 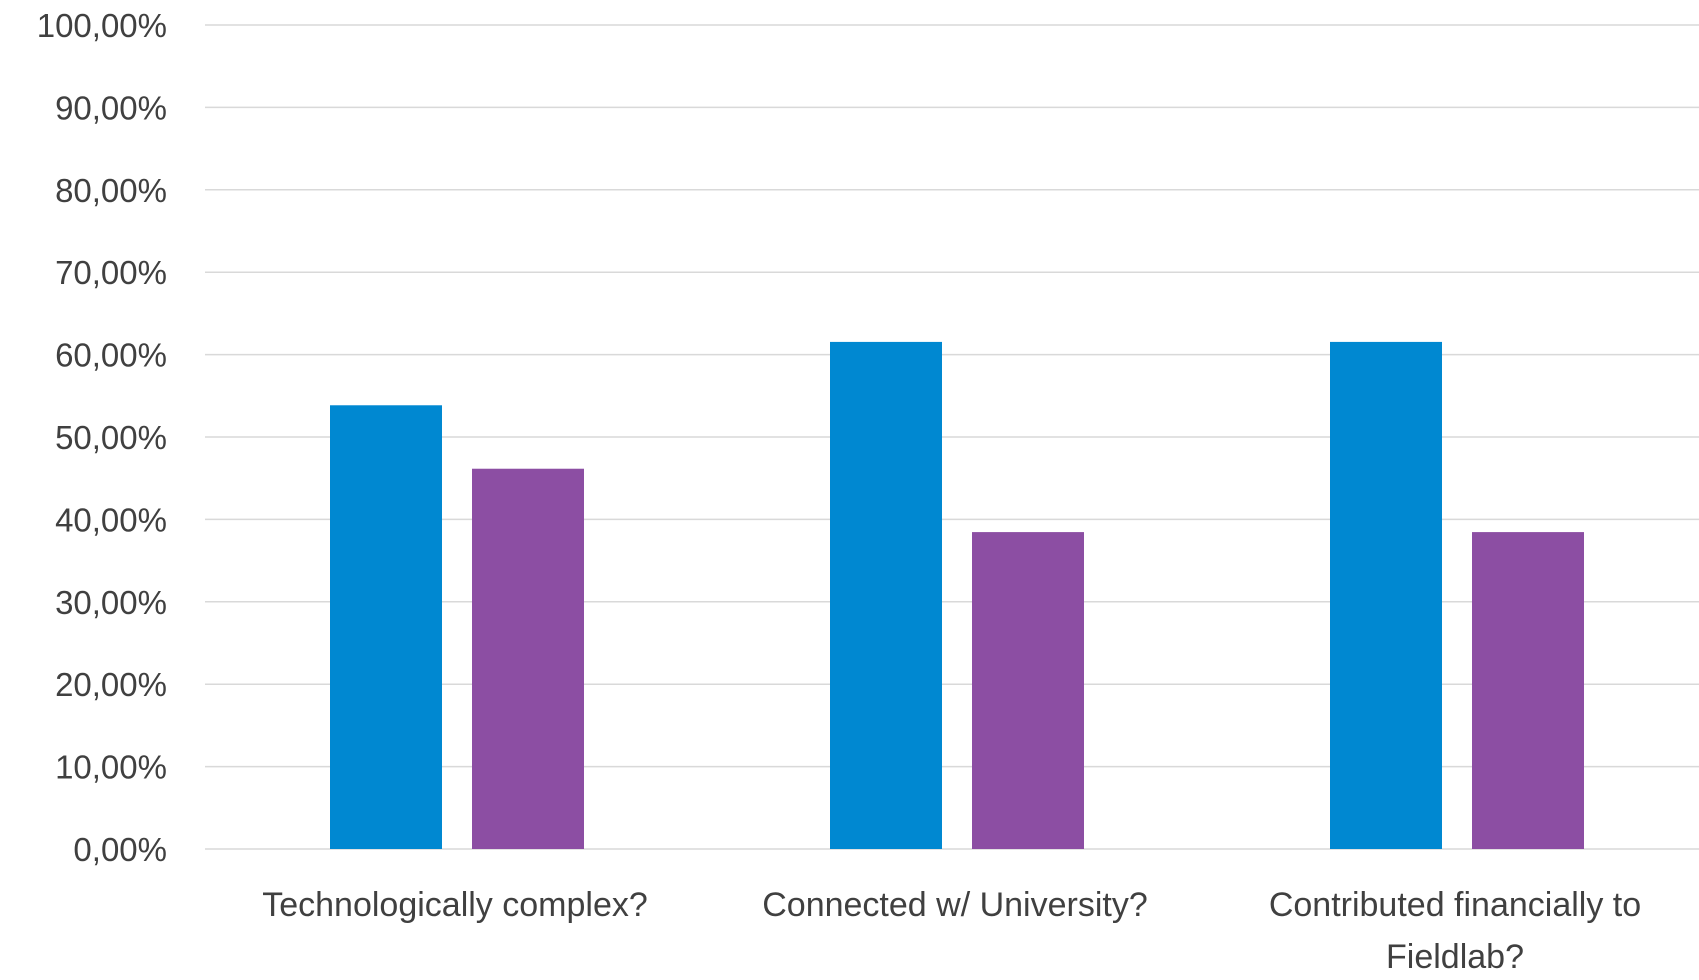 What do you see at coordinates (111, 437) in the screenshot?
I see `y-tick-label: 50,00%` at bounding box center [111, 437].